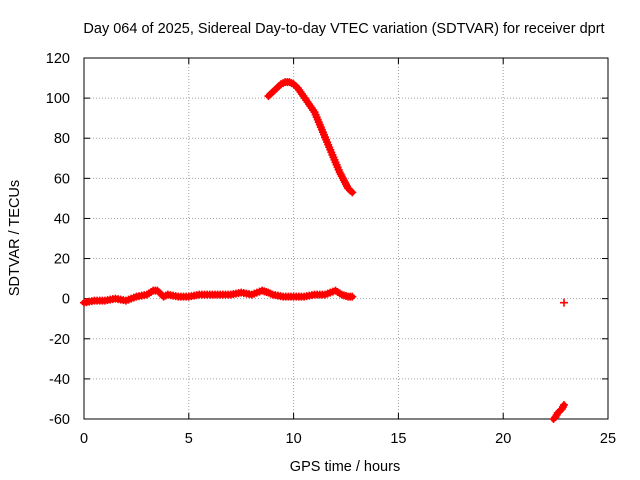  I want to click on y-tick-label: 120, so click(58, 59).